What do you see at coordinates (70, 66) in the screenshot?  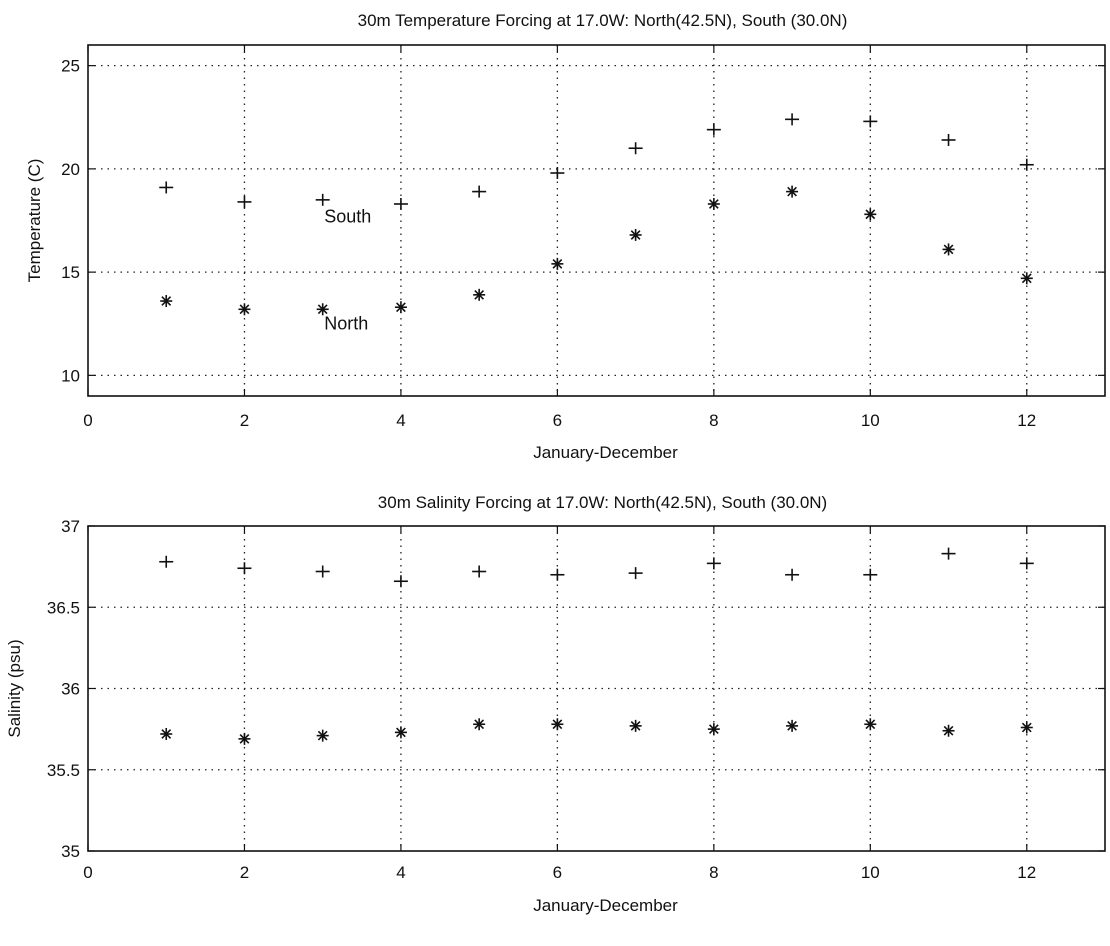 I see `y-tick-label: 25` at bounding box center [70, 66].